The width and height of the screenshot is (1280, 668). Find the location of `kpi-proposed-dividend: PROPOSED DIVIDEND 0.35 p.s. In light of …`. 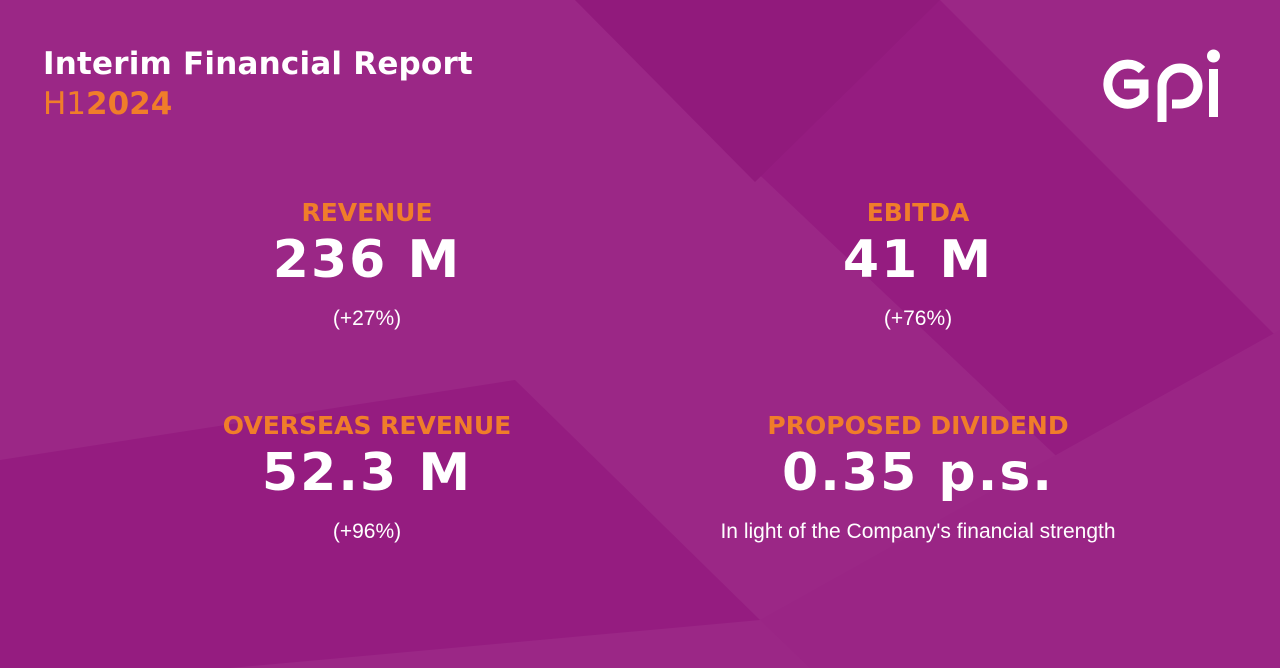

kpi-proposed-dividend: PROPOSED DIVIDEND 0.35 p.s. In light of … is located at coordinates (918, 479).